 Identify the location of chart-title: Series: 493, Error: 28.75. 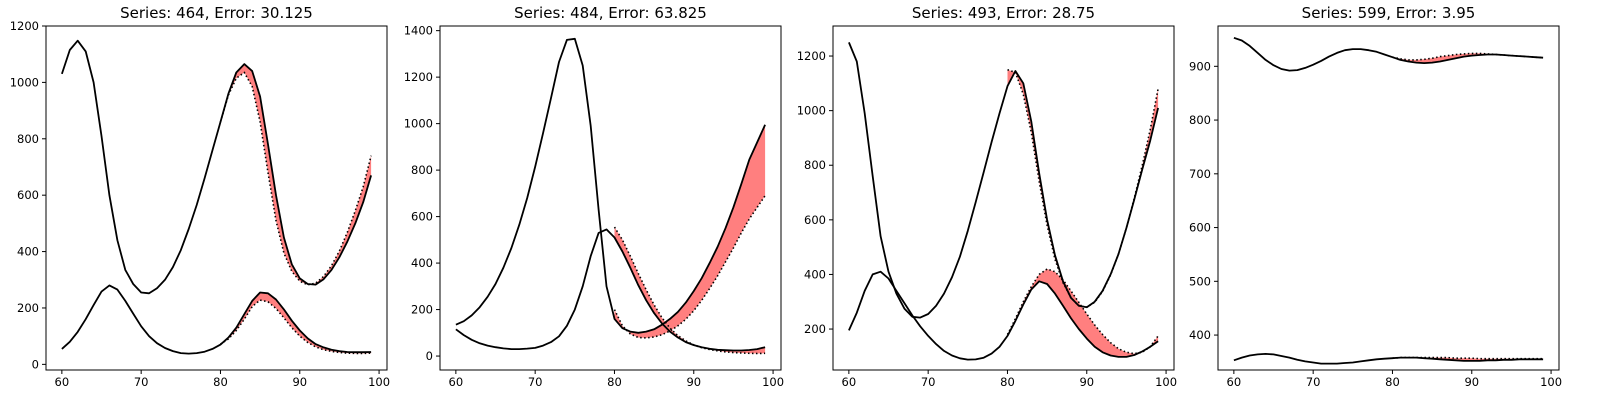
(1003, 13).